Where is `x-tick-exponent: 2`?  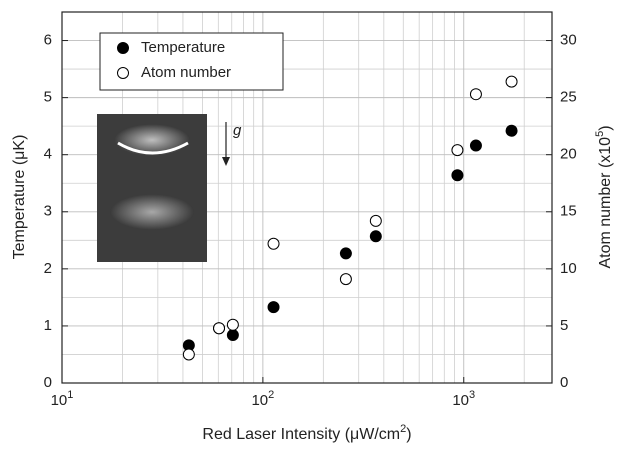
x-tick-exponent: 2 is located at coordinates (271, 395).